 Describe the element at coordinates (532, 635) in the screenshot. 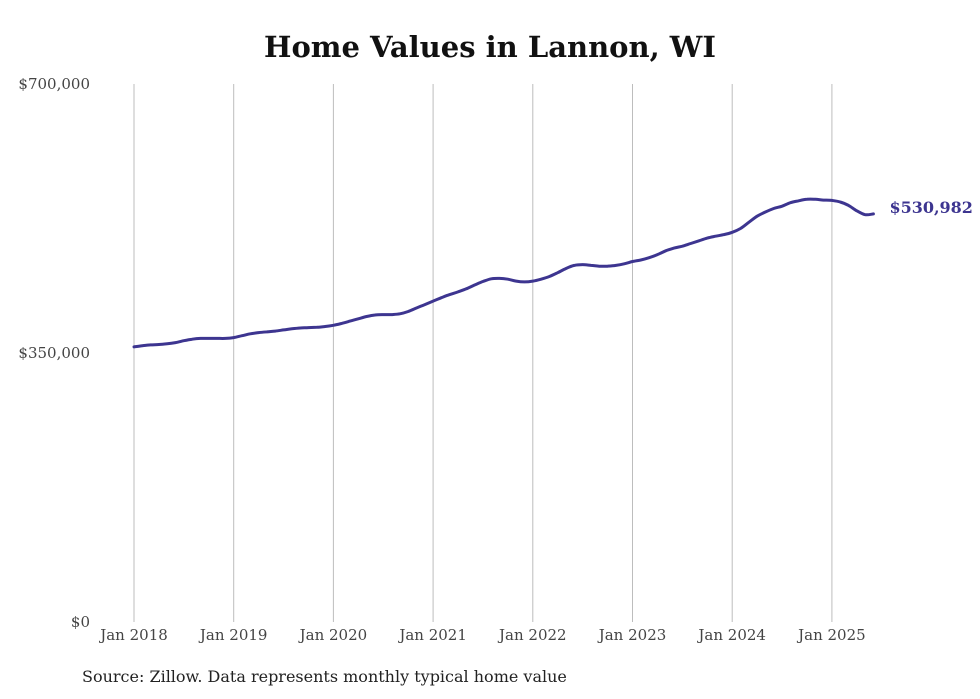

I see `x-tick-label: Jan 2022` at that location.